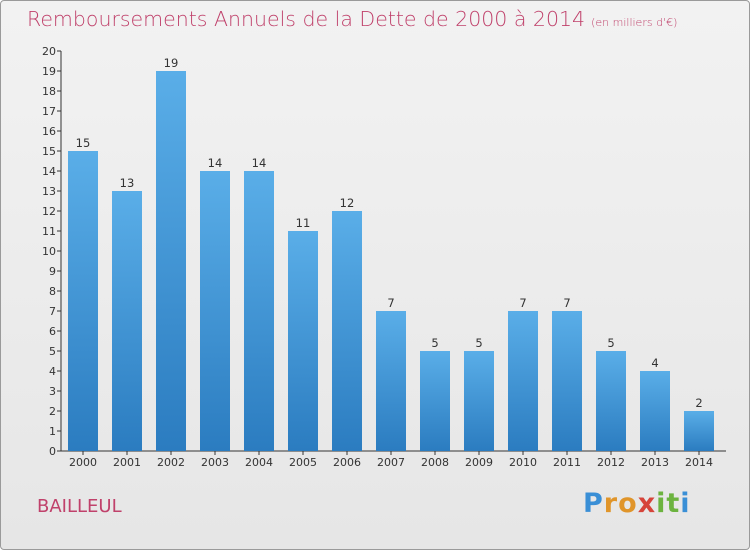 This screenshot has width=750, height=550. What do you see at coordinates (49, 171) in the screenshot?
I see `y-tick-label: 14` at bounding box center [49, 171].